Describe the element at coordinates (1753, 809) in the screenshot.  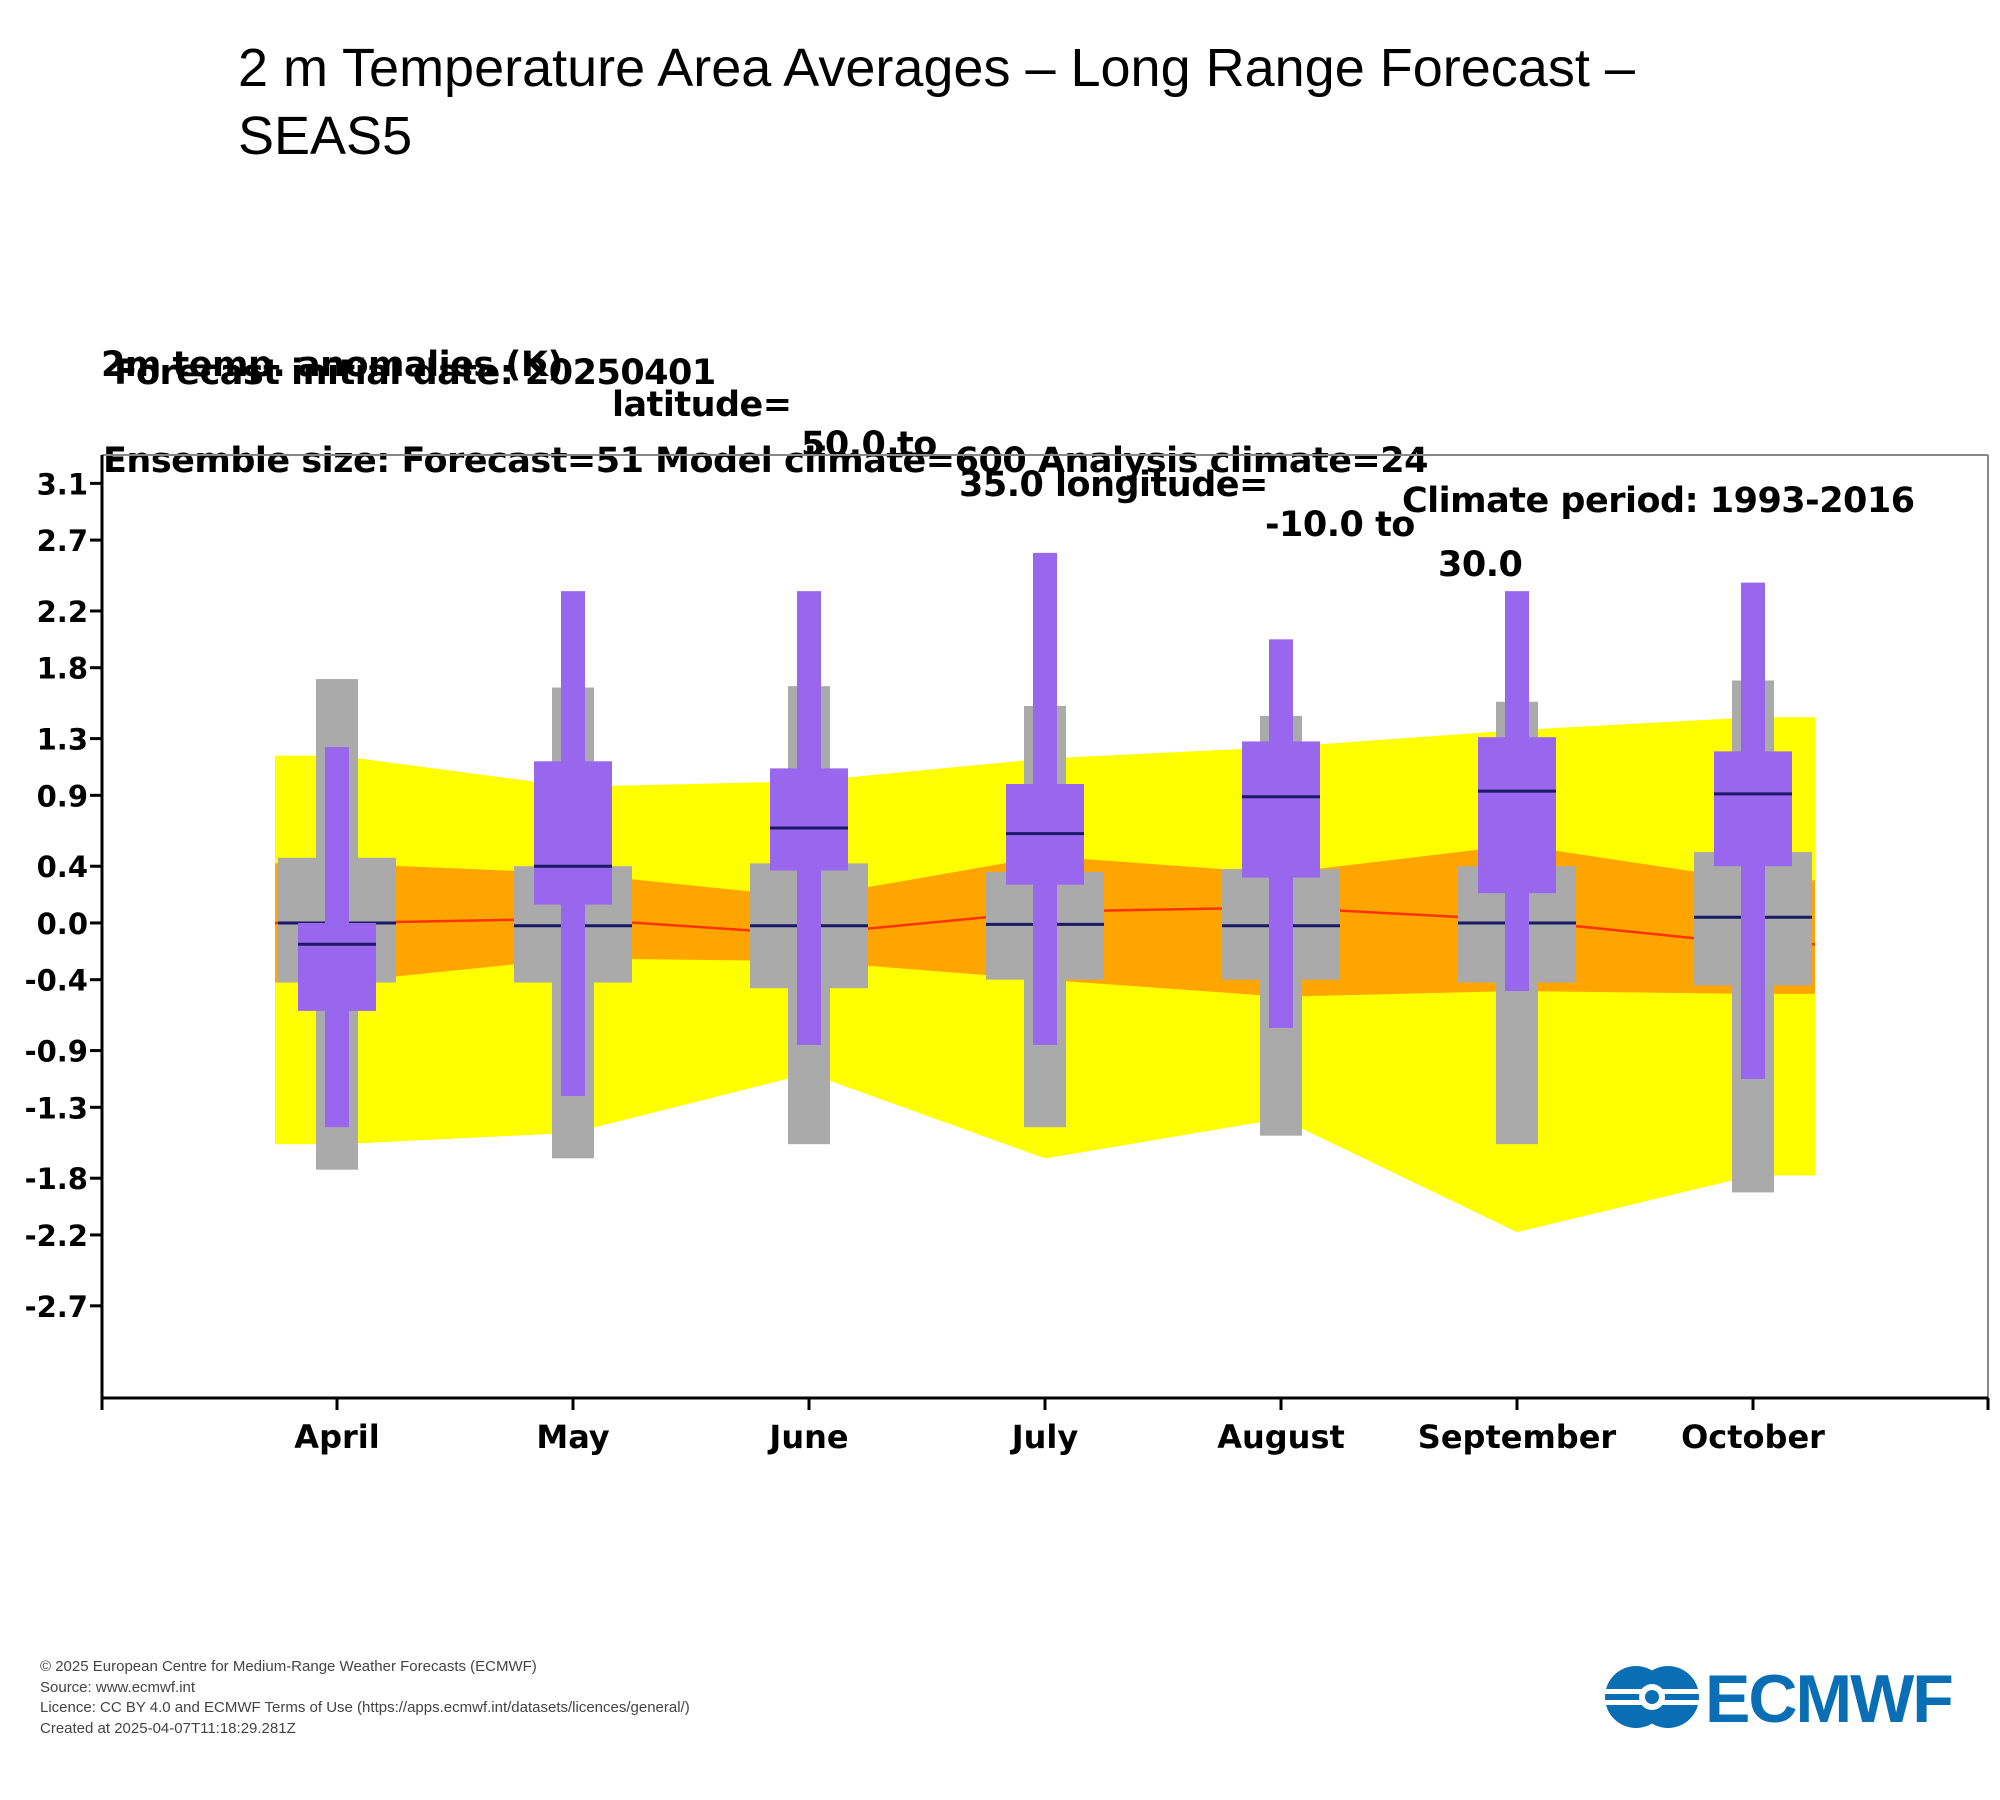
I see `forecast-box-october` at that location.